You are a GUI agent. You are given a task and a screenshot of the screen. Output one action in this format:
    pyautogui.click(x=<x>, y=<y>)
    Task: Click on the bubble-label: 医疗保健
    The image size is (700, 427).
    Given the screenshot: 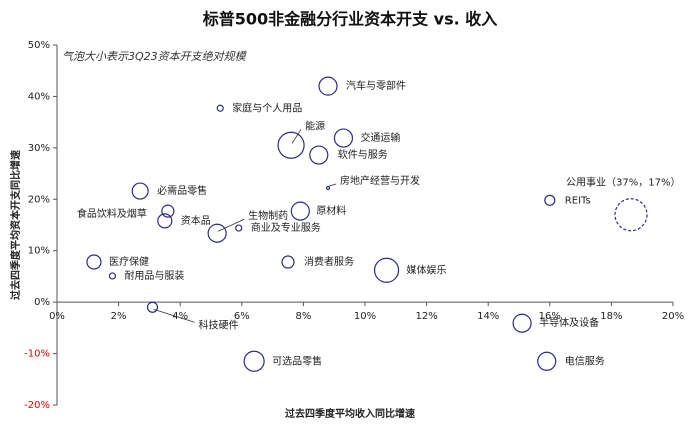 What is the action you would take?
    pyautogui.click(x=129, y=261)
    